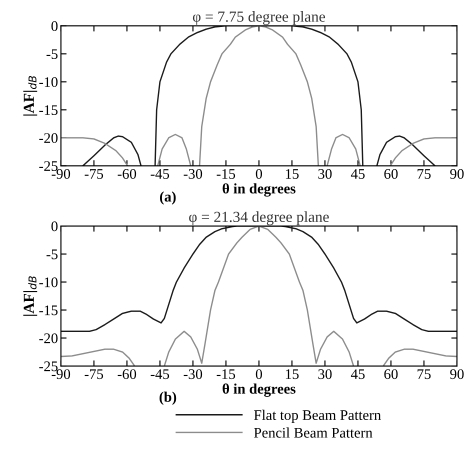 The image size is (476, 453). I want to click on chart-title: φ = 7.75 degree plane, so click(259, 18).